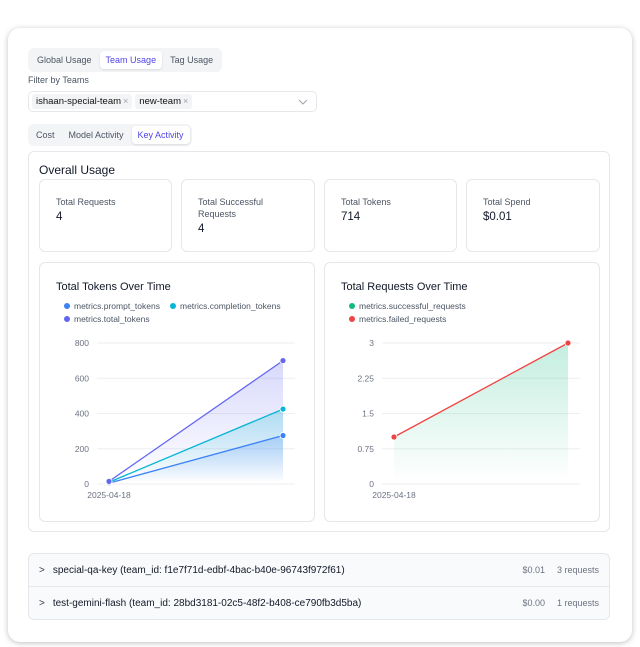  I want to click on key-requests: 3 requests, so click(577, 570).